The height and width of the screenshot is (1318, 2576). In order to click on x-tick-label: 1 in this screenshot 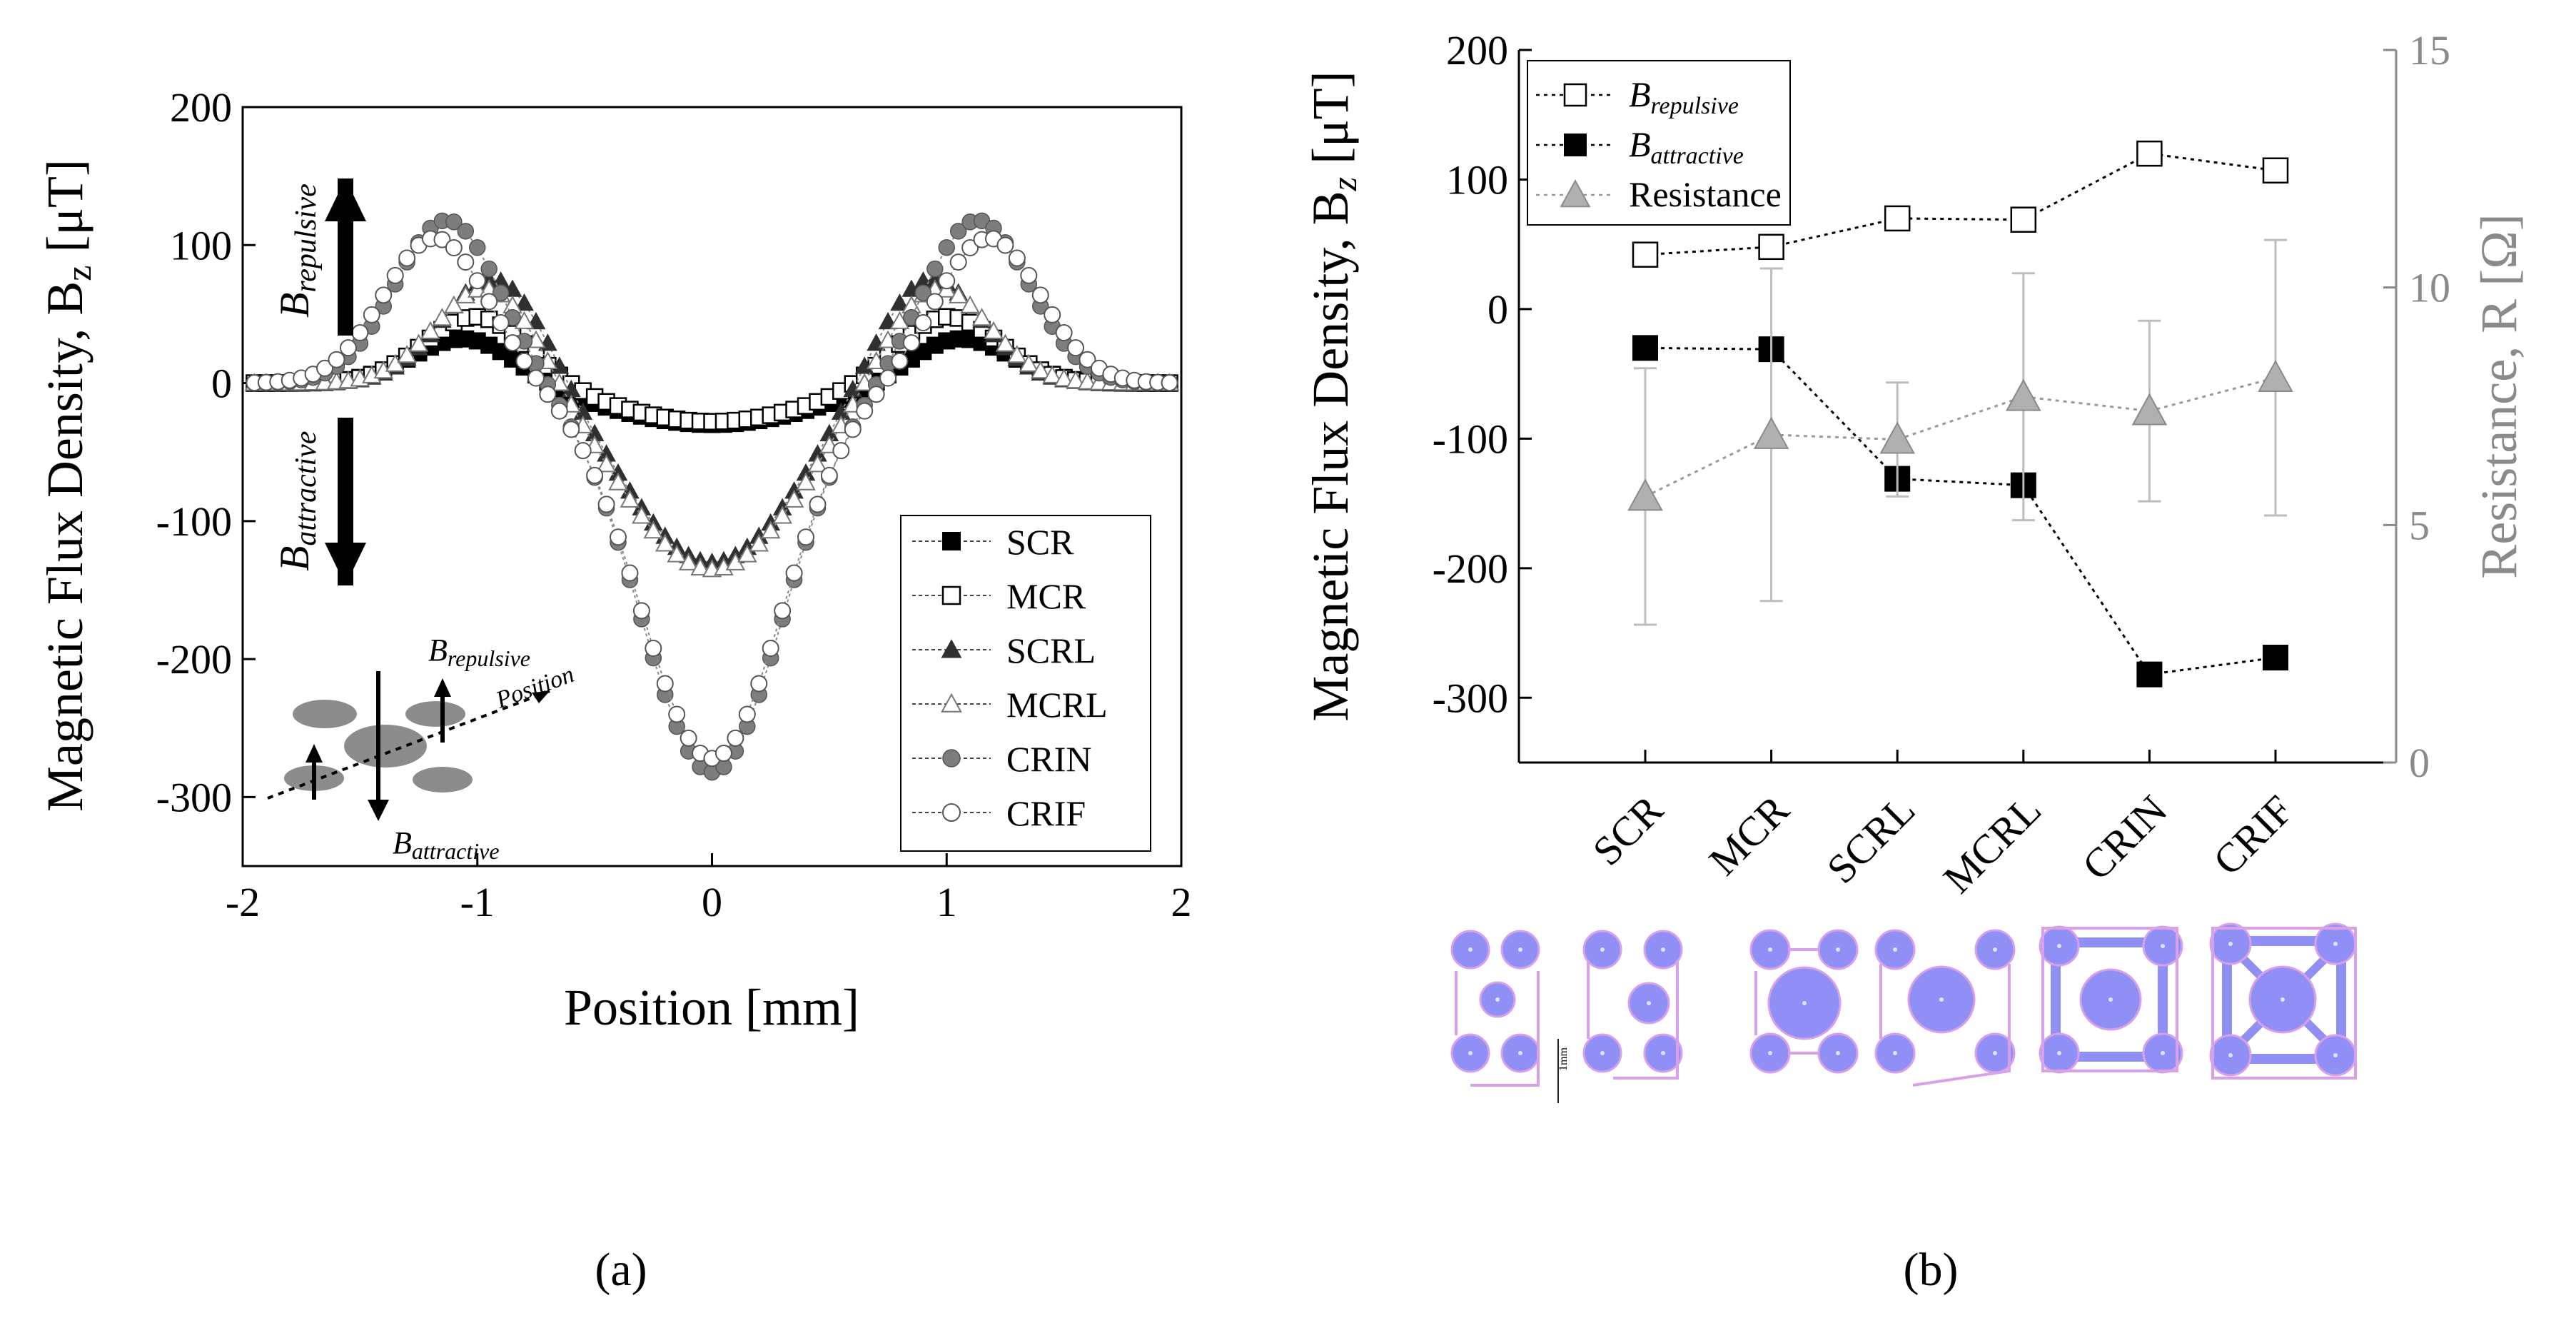, I will do `click(946, 902)`.